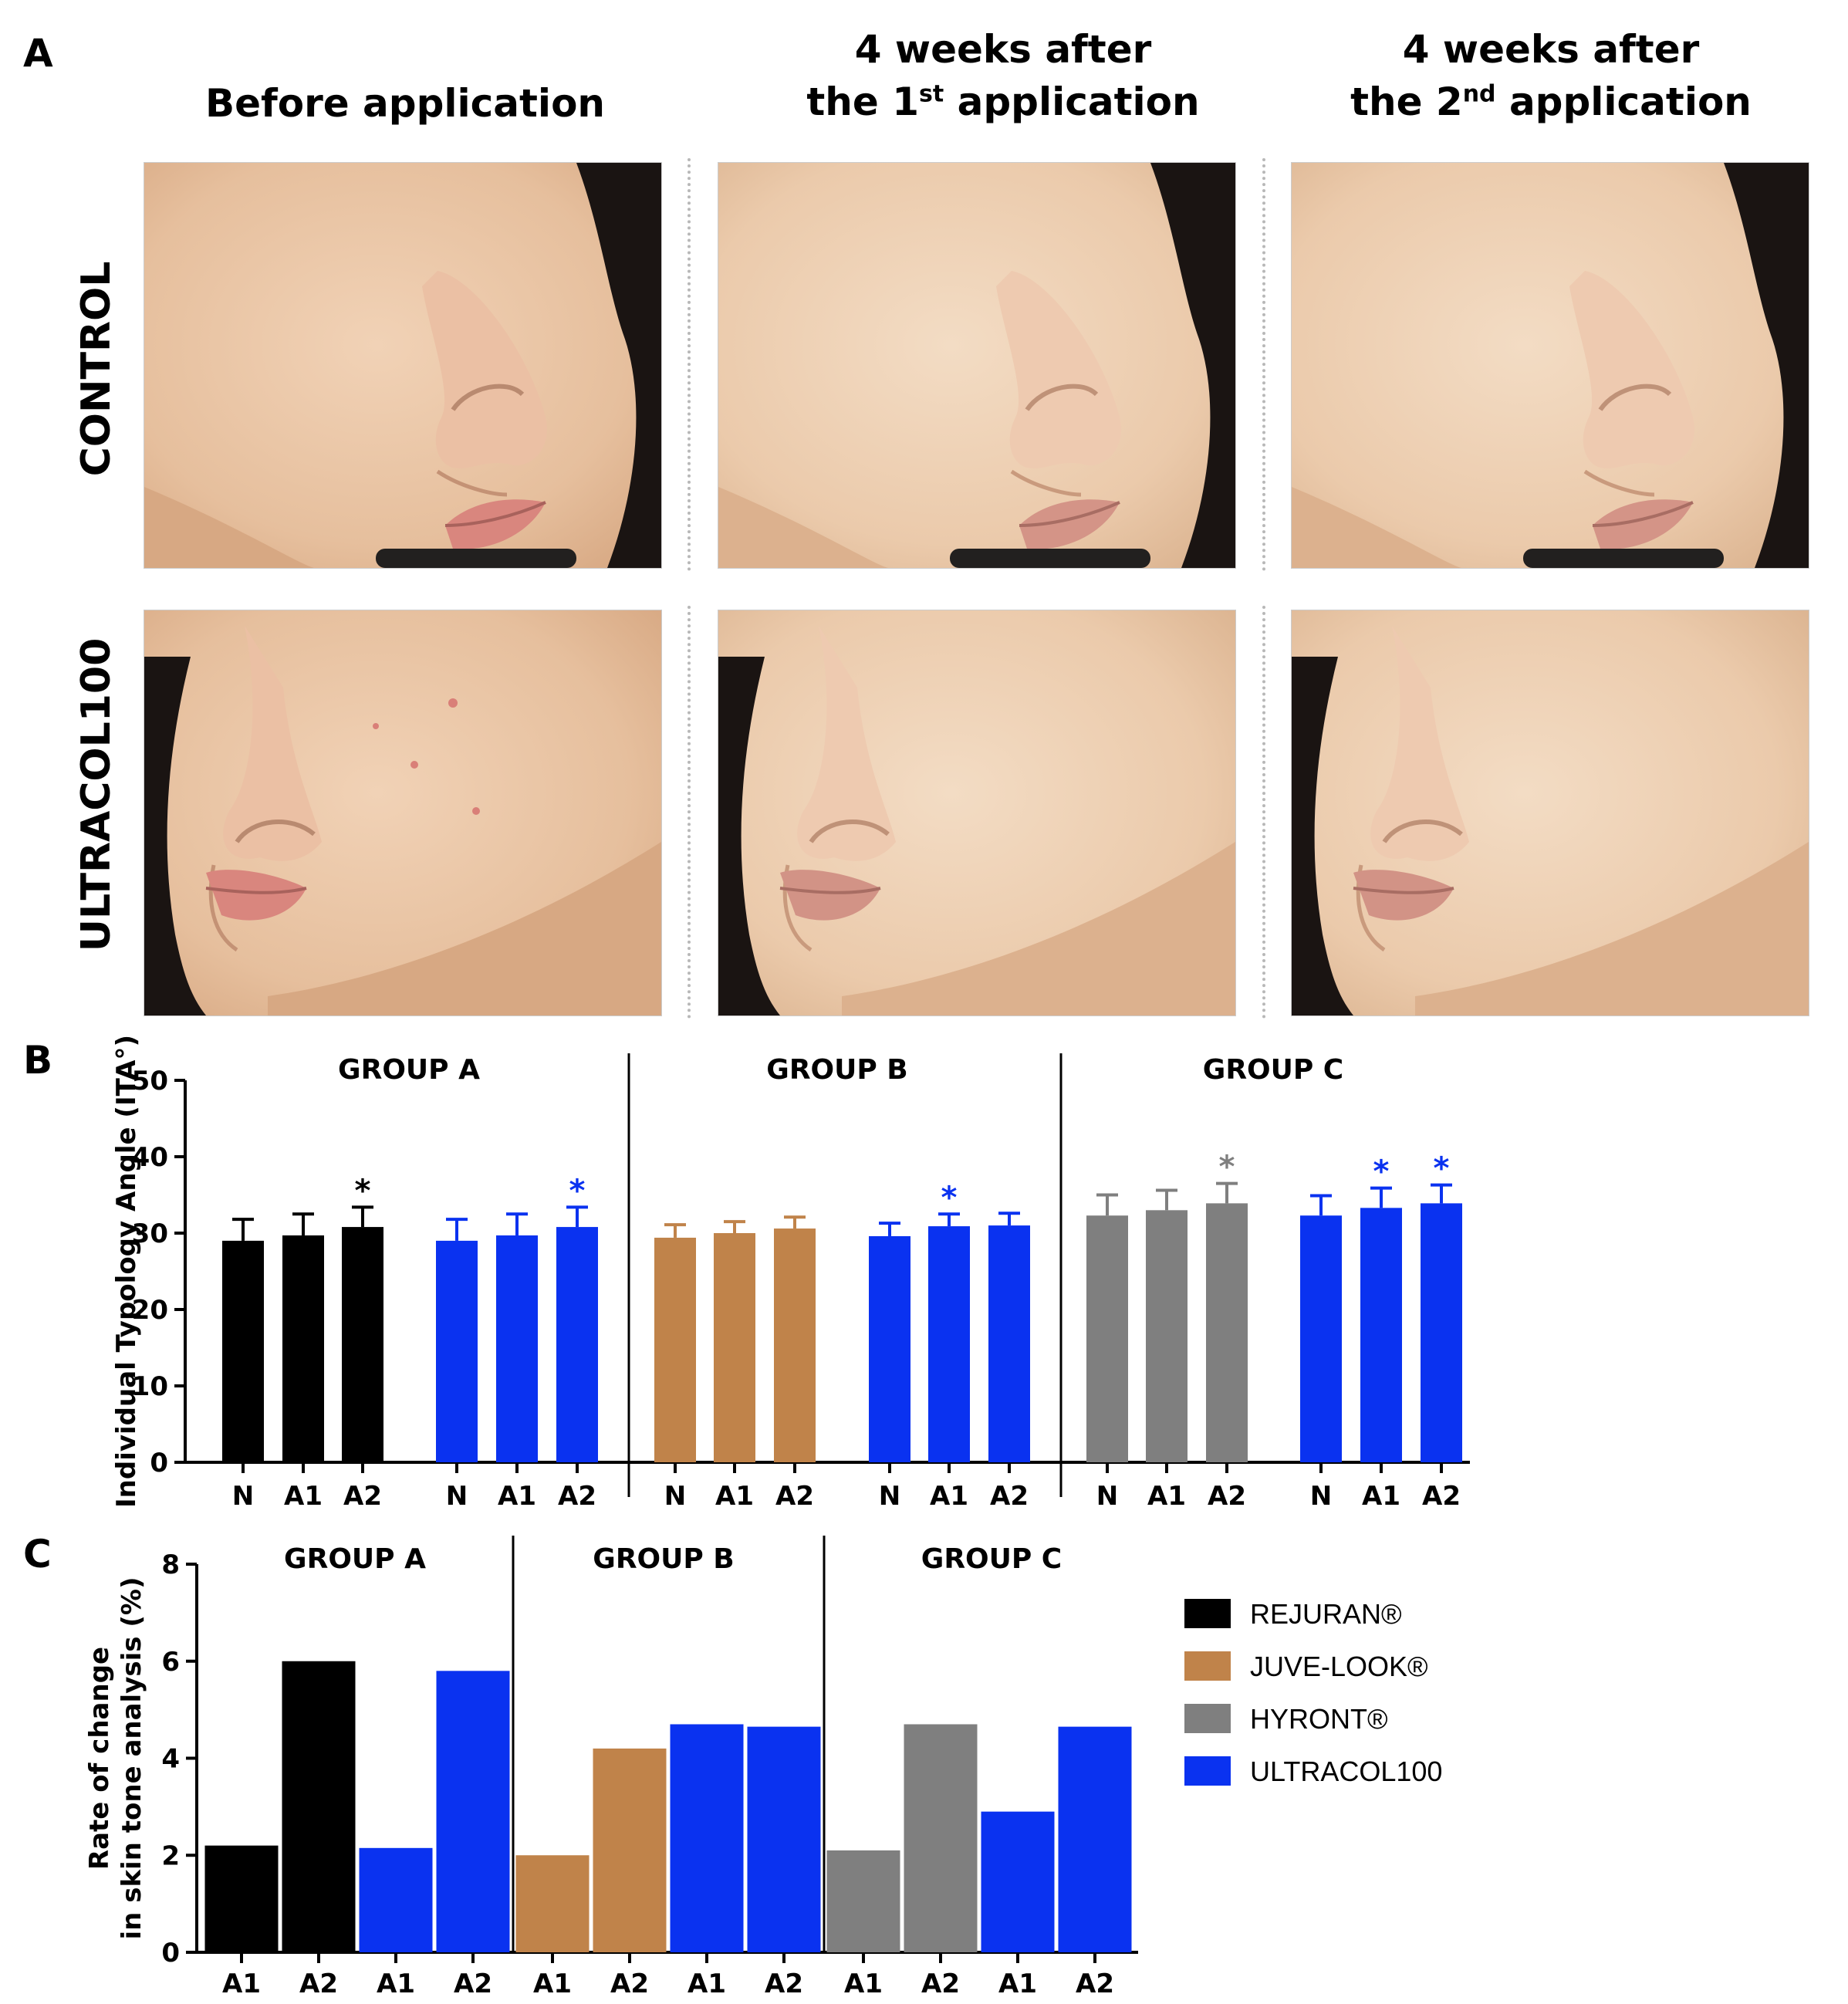 The height and width of the screenshot is (2004, 1848). I want to click on y-tick-label: 50, so click(150, 1082).